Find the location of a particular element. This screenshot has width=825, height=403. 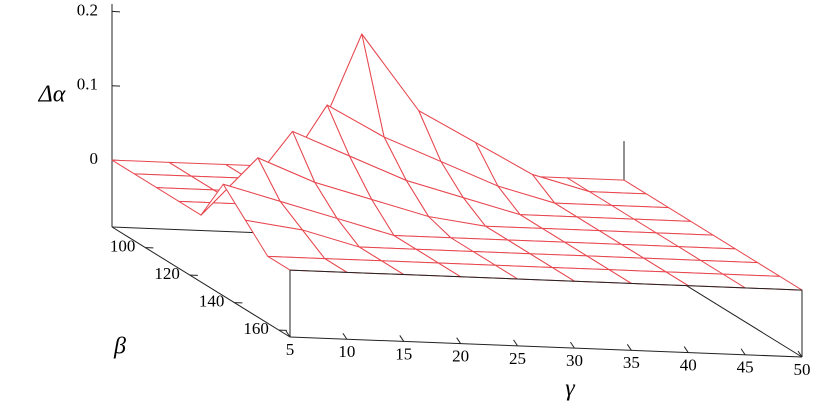

x-tick-label: 10 is located at coordinates (346, 351).